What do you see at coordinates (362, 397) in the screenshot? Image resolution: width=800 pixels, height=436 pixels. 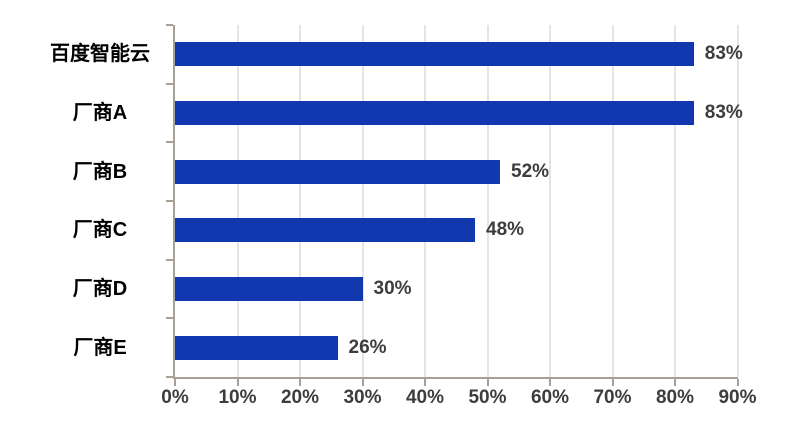 I see `x-tick-label-30%: 30%` at bounding box center [362, 397].